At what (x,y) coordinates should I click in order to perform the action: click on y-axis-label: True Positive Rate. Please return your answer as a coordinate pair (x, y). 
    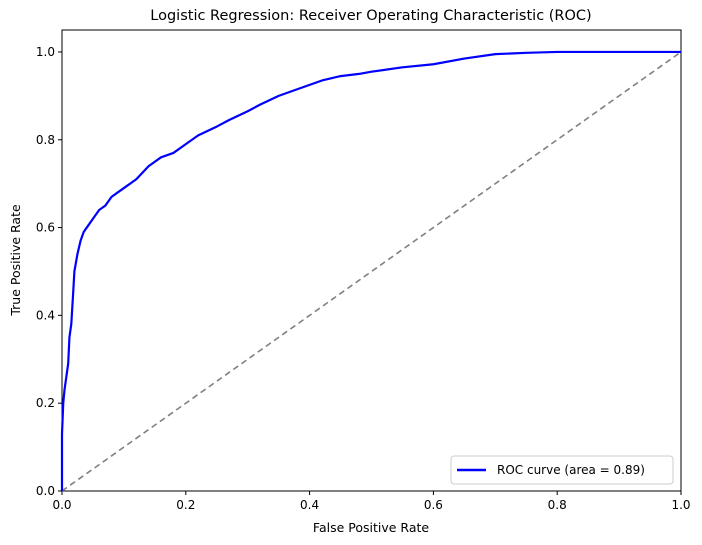
    Looking at the image, I should click on (15, 260).